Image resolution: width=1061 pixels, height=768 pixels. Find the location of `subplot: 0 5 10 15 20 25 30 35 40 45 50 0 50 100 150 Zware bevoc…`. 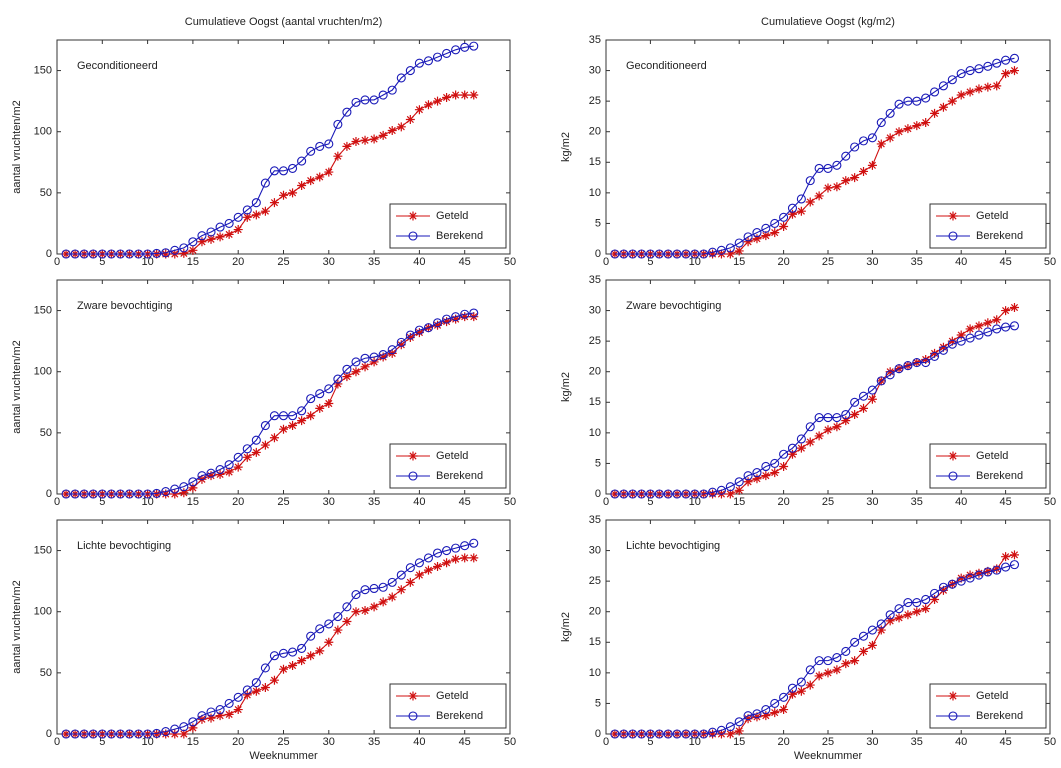

subplot: 0 5 10 15 20 25 30 35 40 45 50 0 50 100 150 Zware bevoc… is located at coordinates (263, 393).